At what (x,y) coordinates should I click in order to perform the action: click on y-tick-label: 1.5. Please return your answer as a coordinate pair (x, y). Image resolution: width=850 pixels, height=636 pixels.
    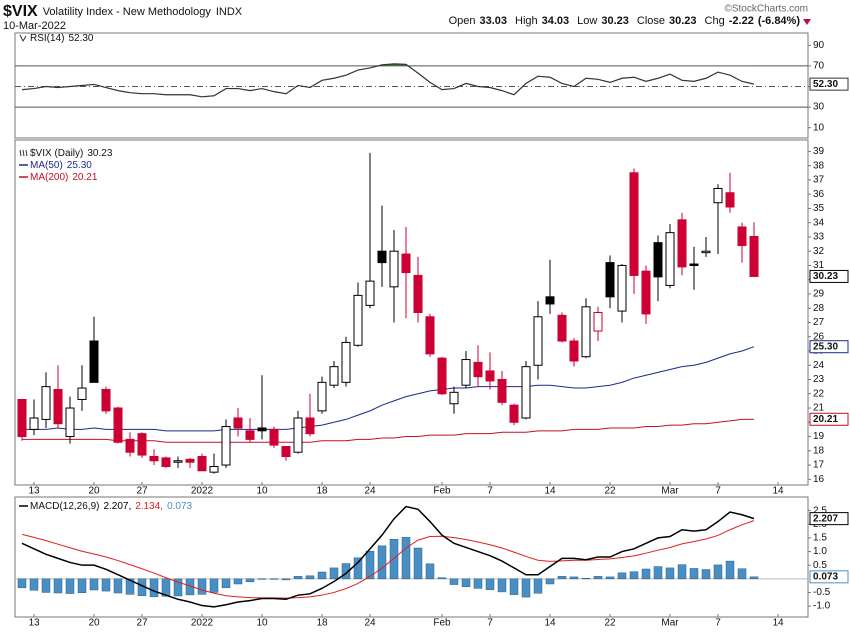
    Looking at the image, I should click on (820, 538).